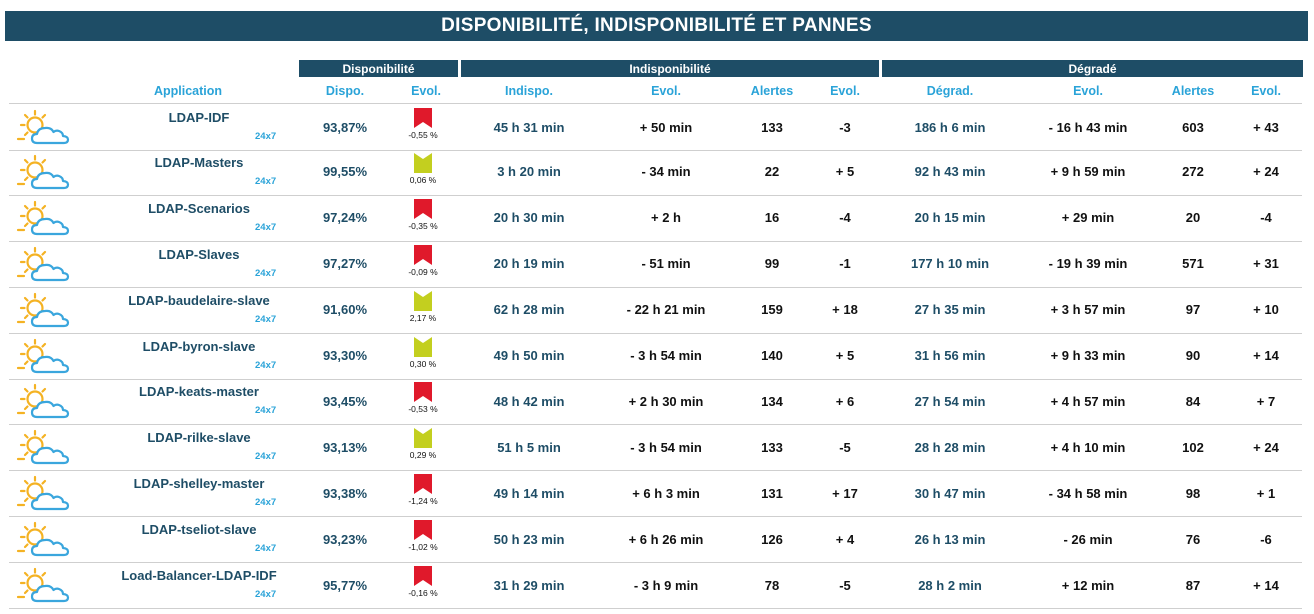 This screenshot has height=614, width=1314. I want to click on dispo-value: 97,27%, so click(345, 264).